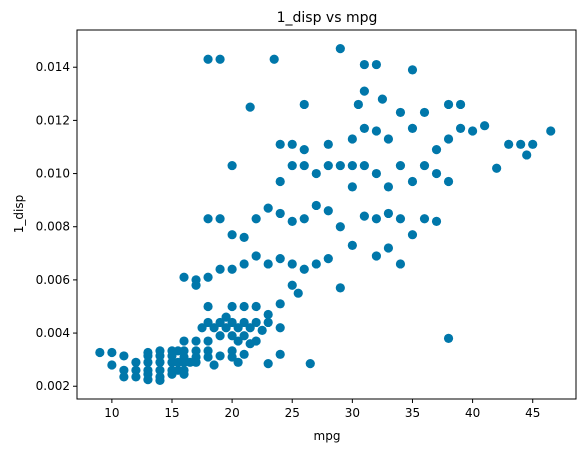 The height and width of the screenshot is (453, 585). I want to click on y-tick-label: 0.006, so click(53, 280).